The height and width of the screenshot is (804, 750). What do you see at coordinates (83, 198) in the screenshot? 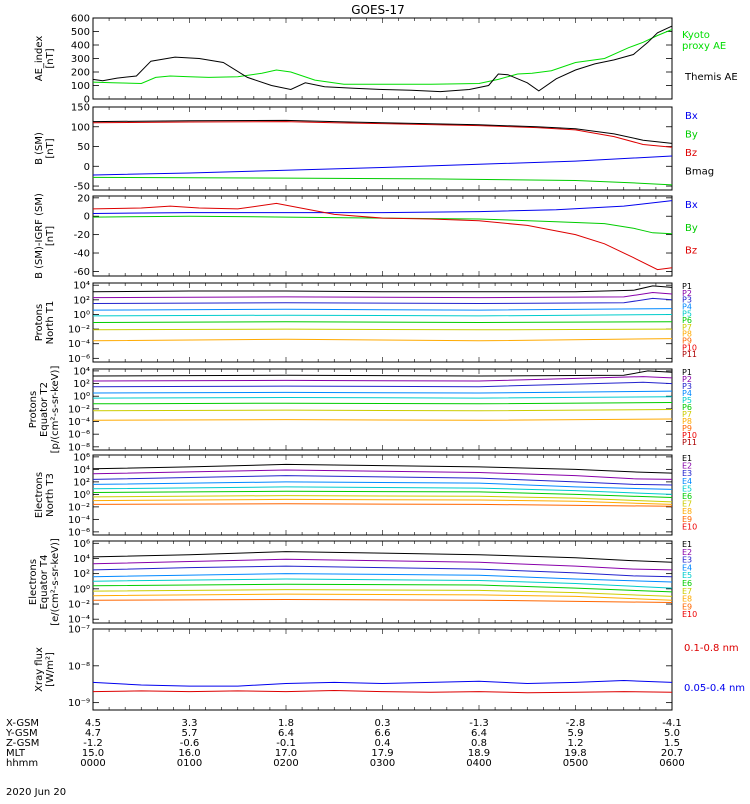
I see `y-tick-label: 20` at bounding box center [83, 198].